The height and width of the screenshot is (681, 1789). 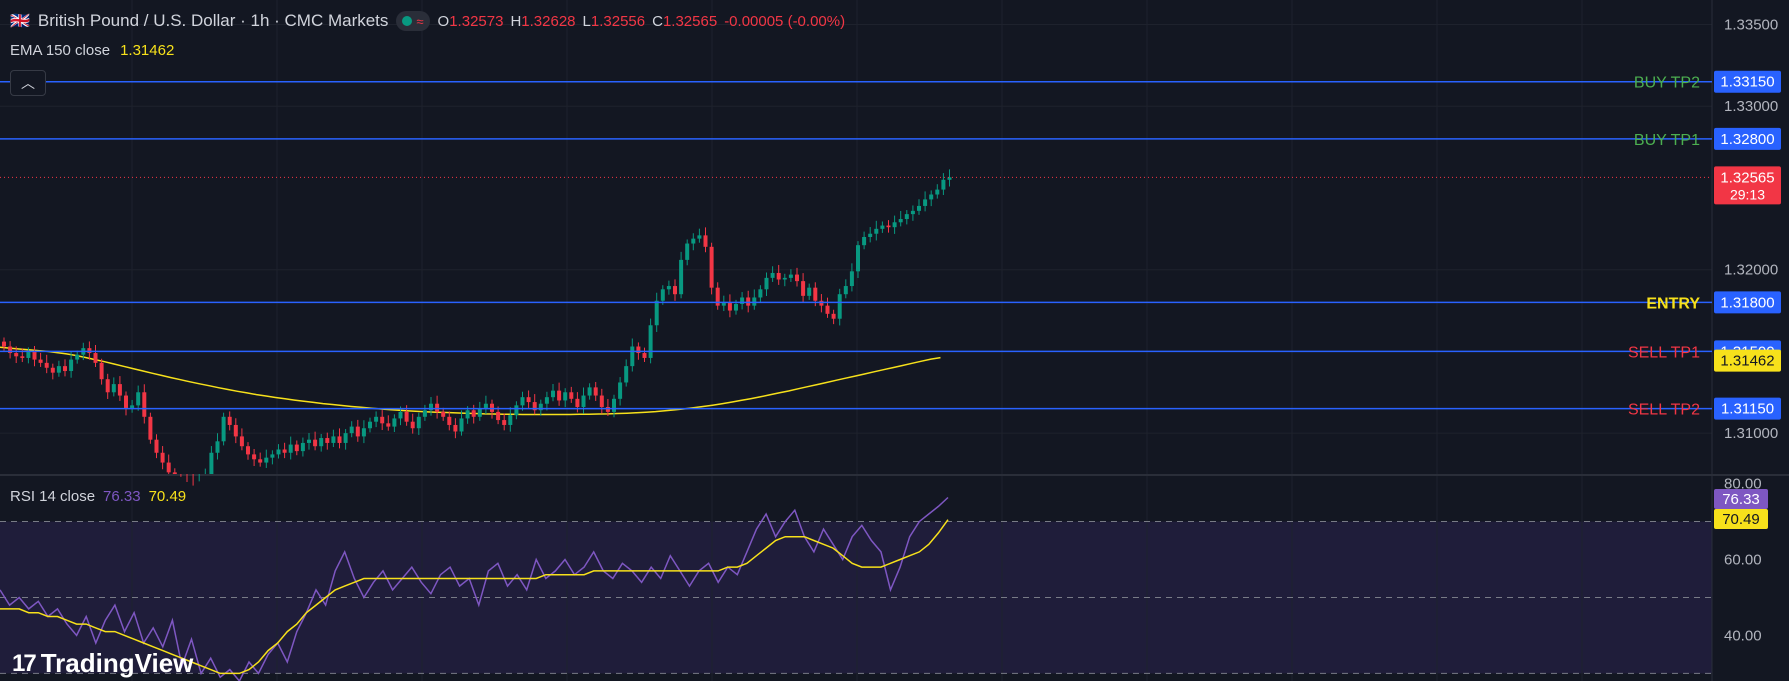 I want to click on collapse-legend-button: ︿, so click(x=28, y=83).